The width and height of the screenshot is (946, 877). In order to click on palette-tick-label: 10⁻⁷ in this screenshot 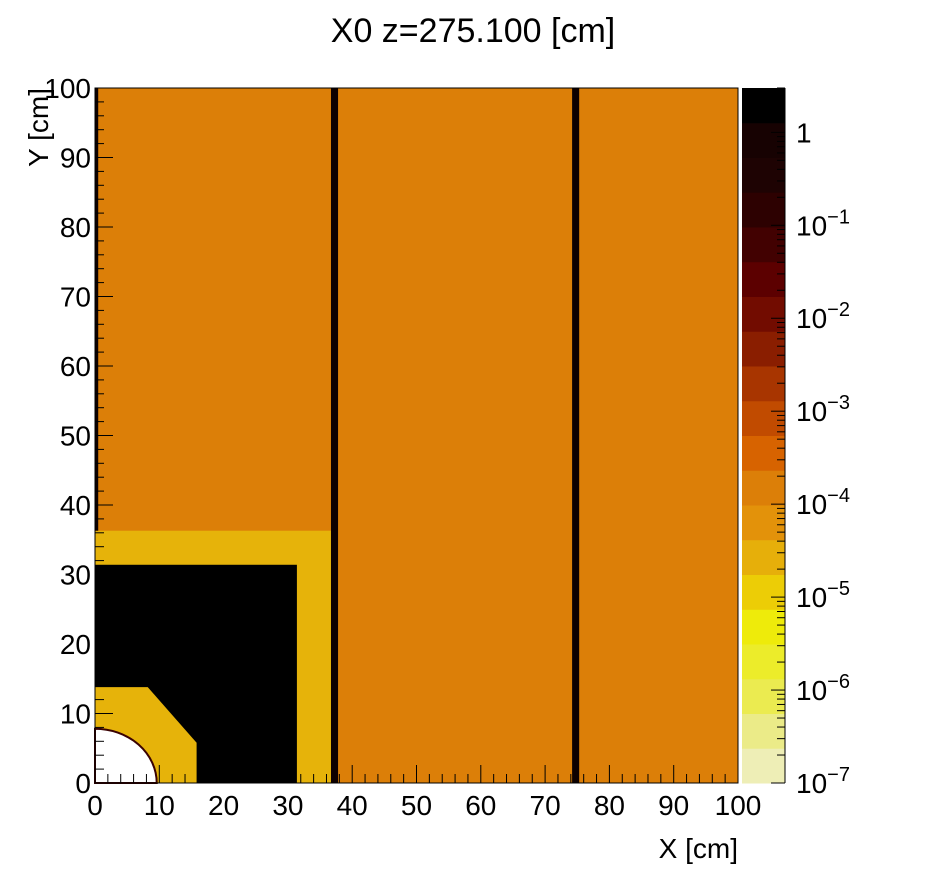, I will do `click(823, 781)`.